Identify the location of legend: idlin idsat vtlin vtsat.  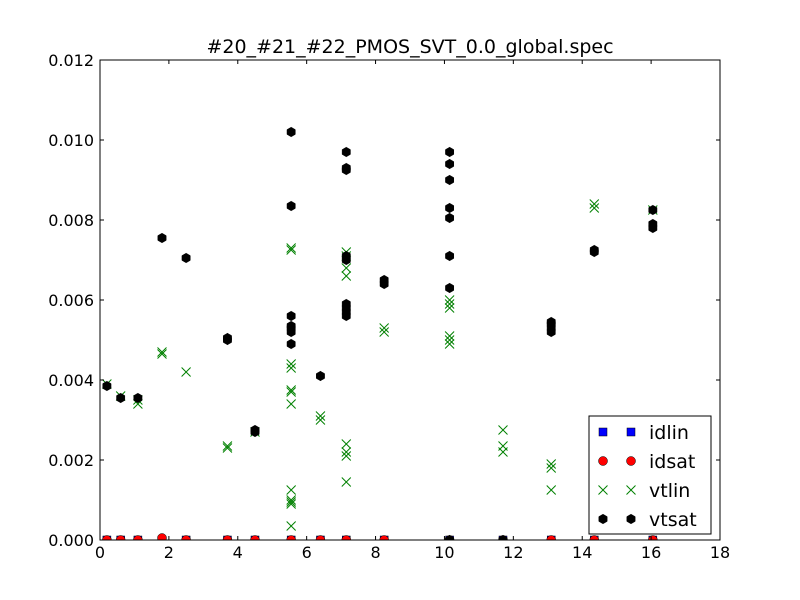
(650, 475).